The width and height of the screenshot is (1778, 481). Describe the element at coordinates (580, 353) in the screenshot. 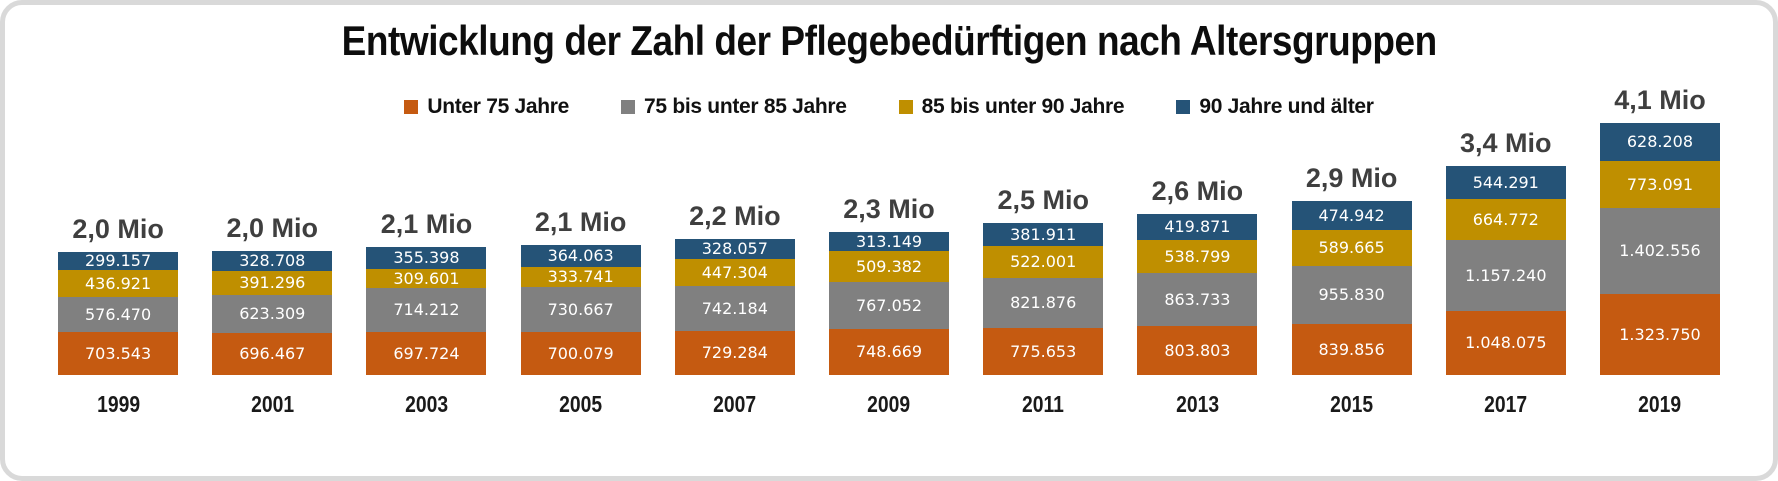

I see `bar-segment-under-75: 700.079` at that location.